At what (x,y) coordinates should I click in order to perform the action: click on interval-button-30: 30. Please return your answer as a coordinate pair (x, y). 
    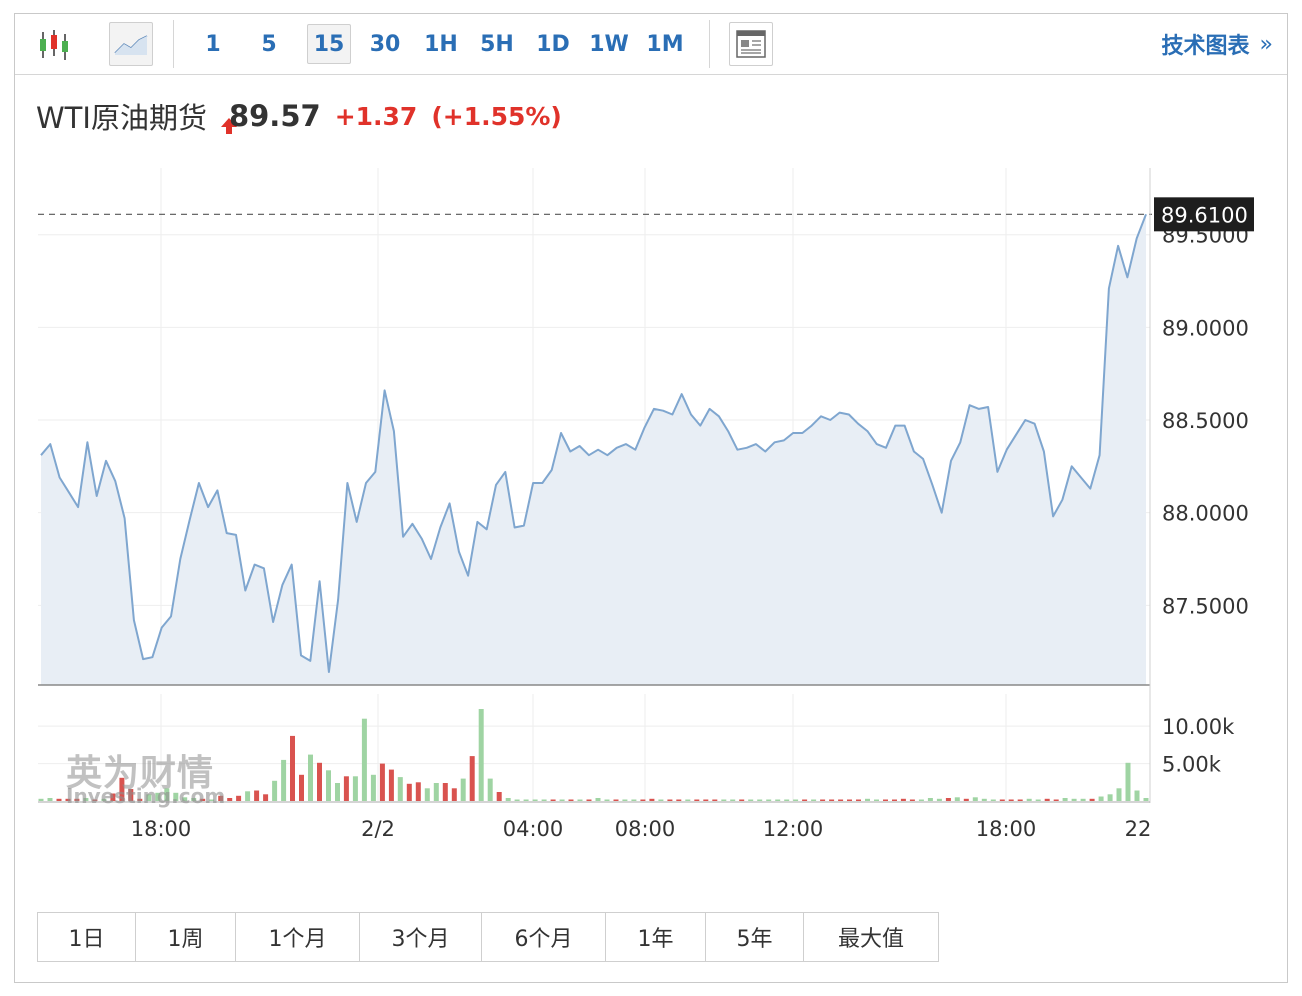
    Looking at the image, I should click on (385, 44).